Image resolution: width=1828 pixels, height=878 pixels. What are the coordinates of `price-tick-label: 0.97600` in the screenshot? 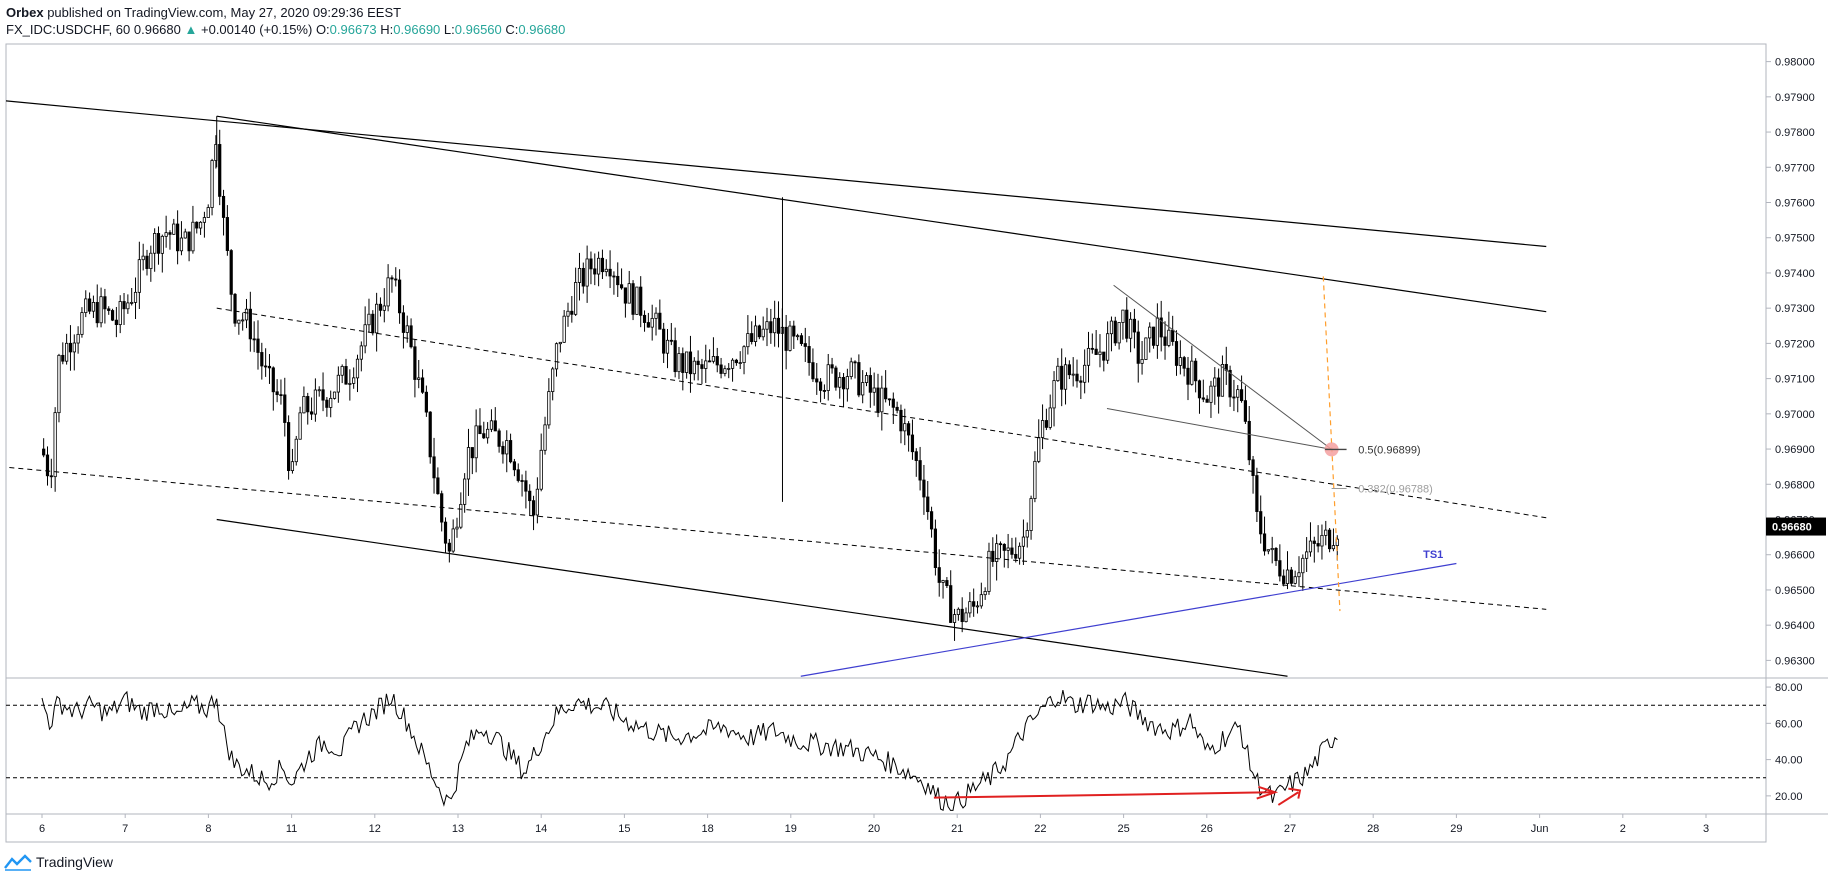 It's located at (1795, 204).